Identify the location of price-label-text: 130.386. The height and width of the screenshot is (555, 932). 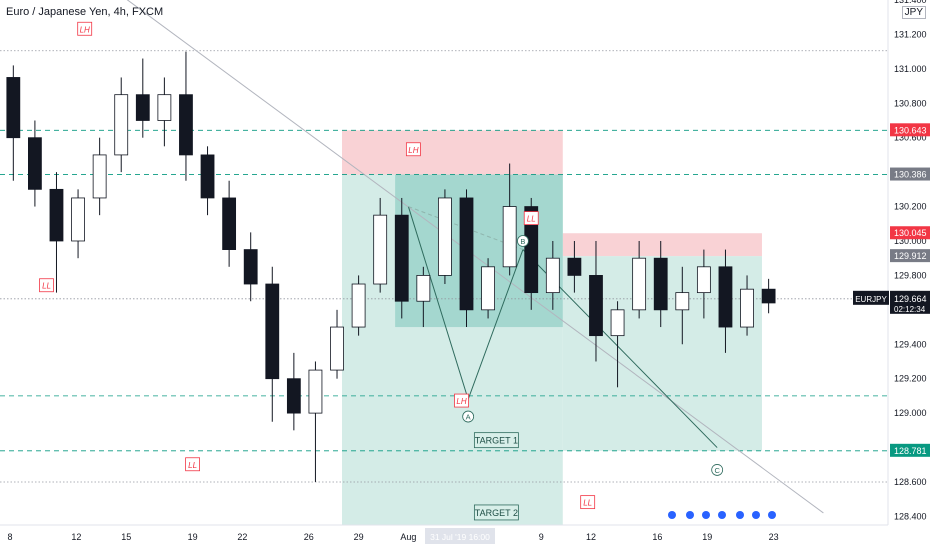
(910, 175).